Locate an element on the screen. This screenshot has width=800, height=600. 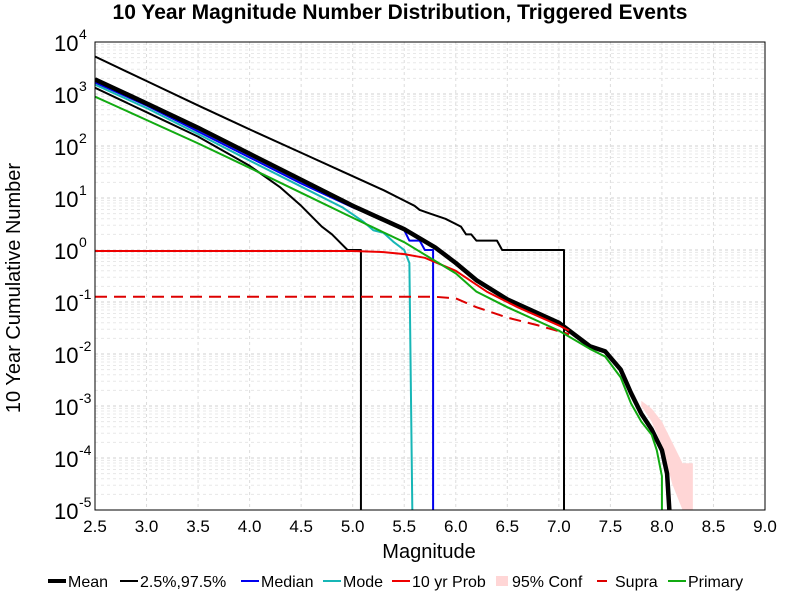
y-tick-exponent: -2 is located at coordinates (85, 346).